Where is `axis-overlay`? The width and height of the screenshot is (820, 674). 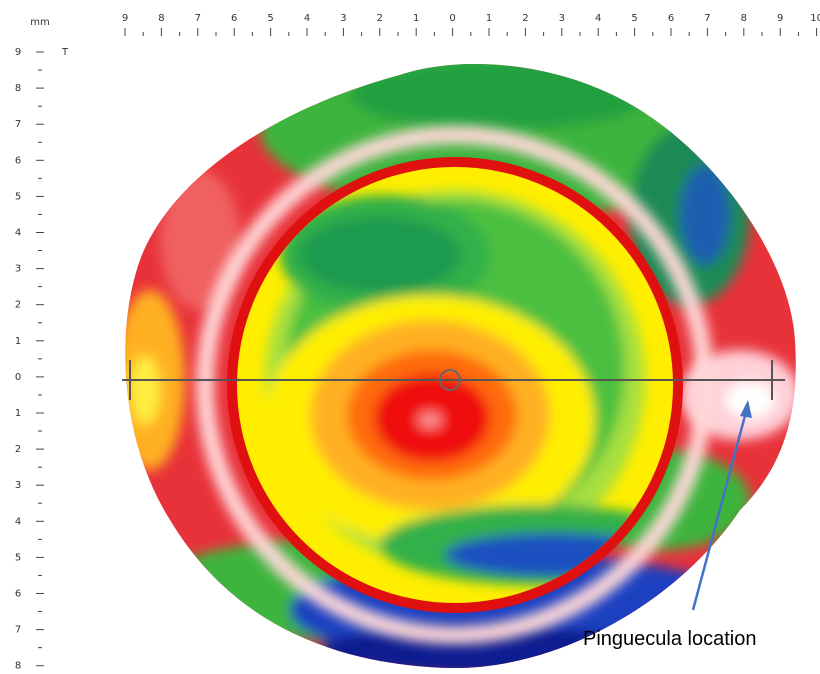
axis-overlay is located at coordinates (453, 380).